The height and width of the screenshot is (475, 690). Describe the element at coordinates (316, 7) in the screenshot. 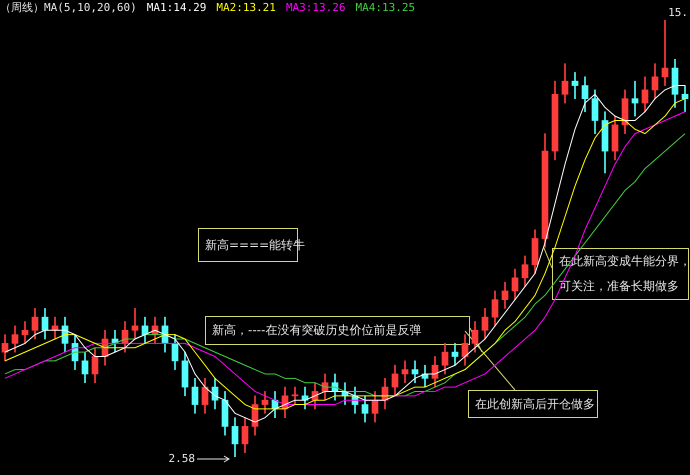

I see `text: MA3:13.26` at that location.